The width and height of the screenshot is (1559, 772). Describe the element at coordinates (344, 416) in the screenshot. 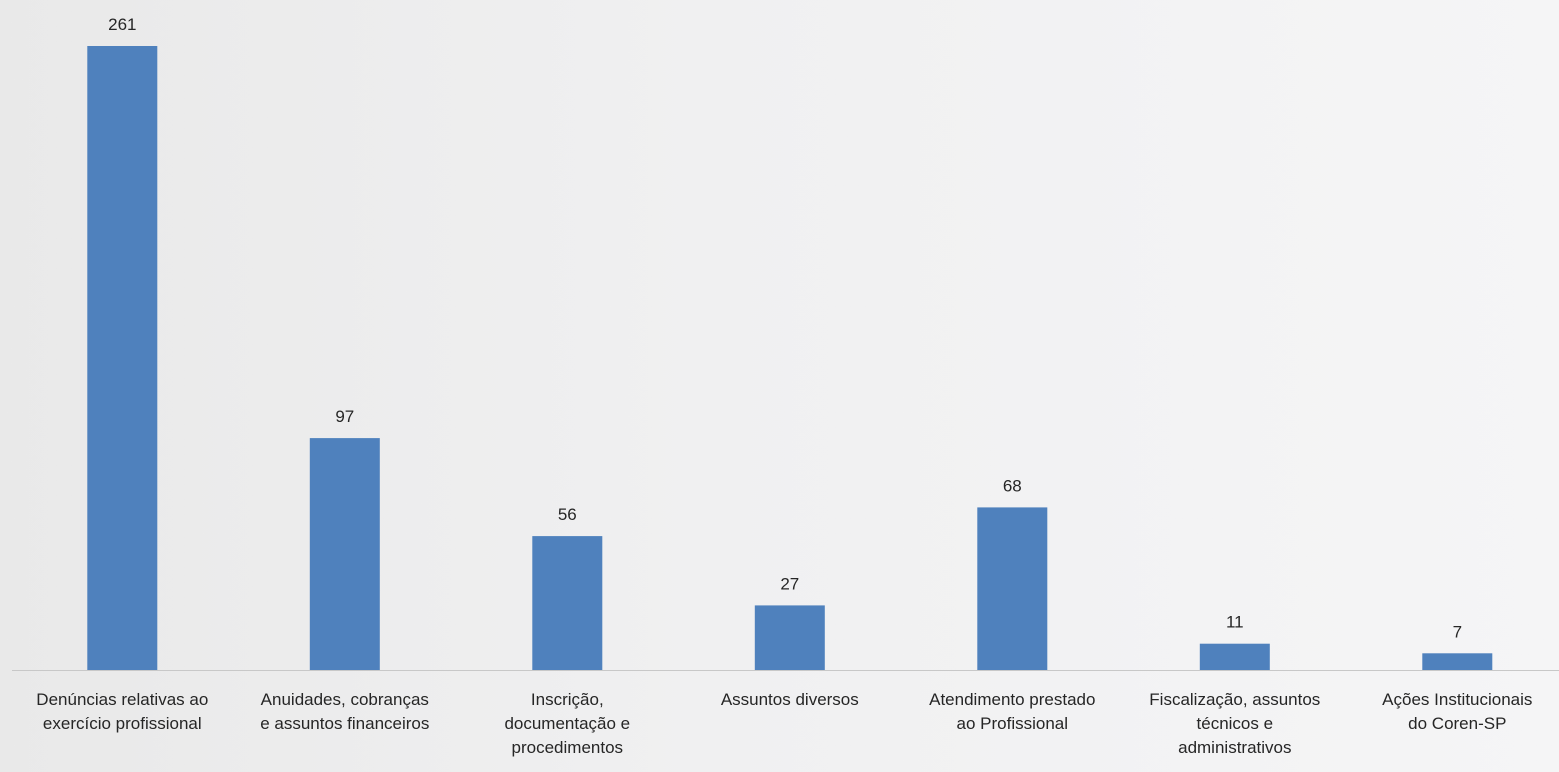

I see `data-label-2: 97` at that location.